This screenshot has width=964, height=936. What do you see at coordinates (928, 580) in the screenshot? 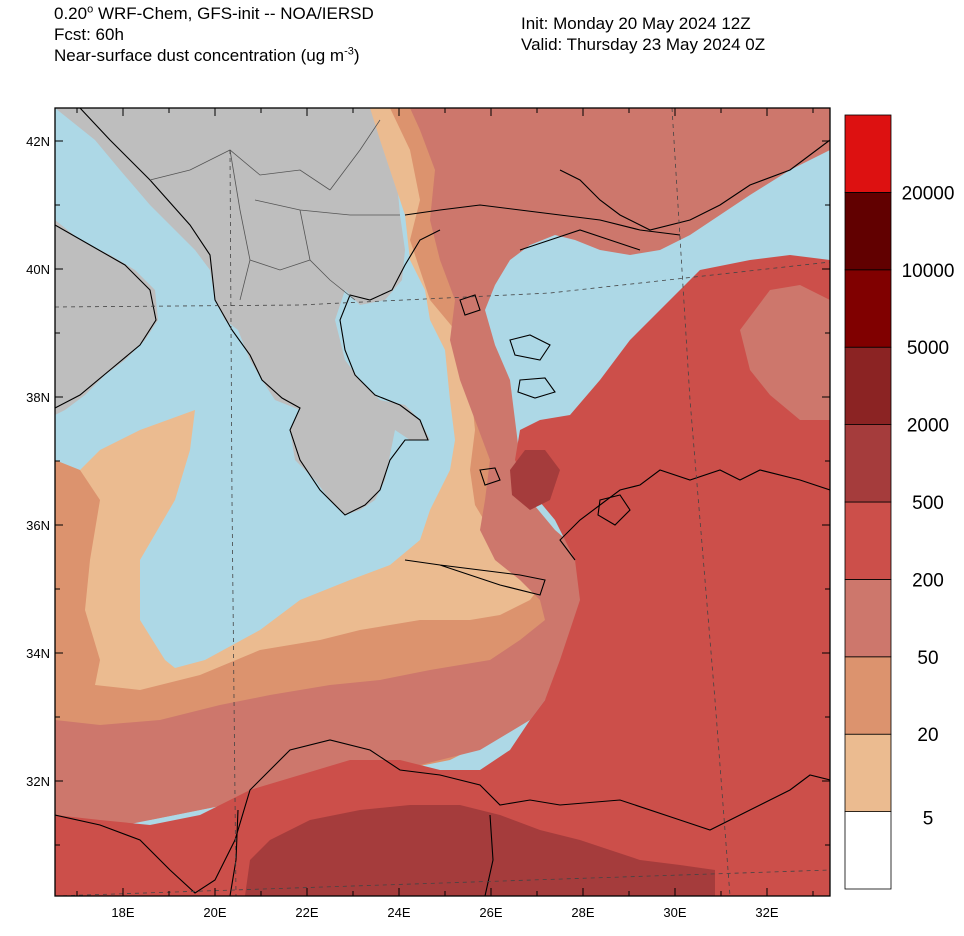
I see `colorbar-label: 200` at bounding box center [928, 580].